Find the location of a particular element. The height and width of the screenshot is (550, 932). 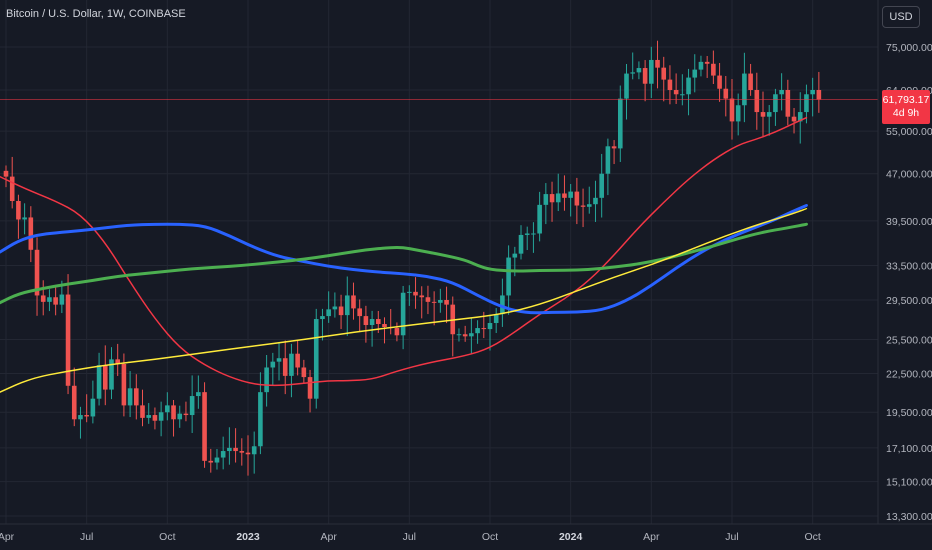

y-tick-label: 39,500.00 is located at coordinates (909, 222).